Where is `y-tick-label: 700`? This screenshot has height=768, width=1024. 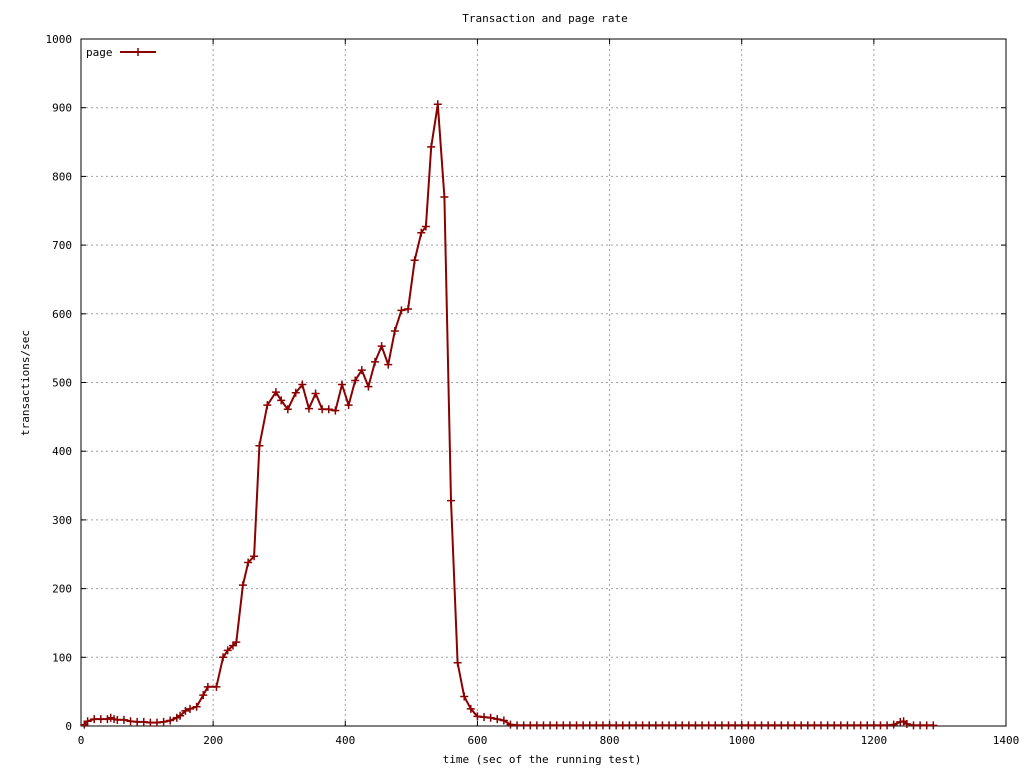
y-tick-label: 700 is located at coordinates (62, 245).